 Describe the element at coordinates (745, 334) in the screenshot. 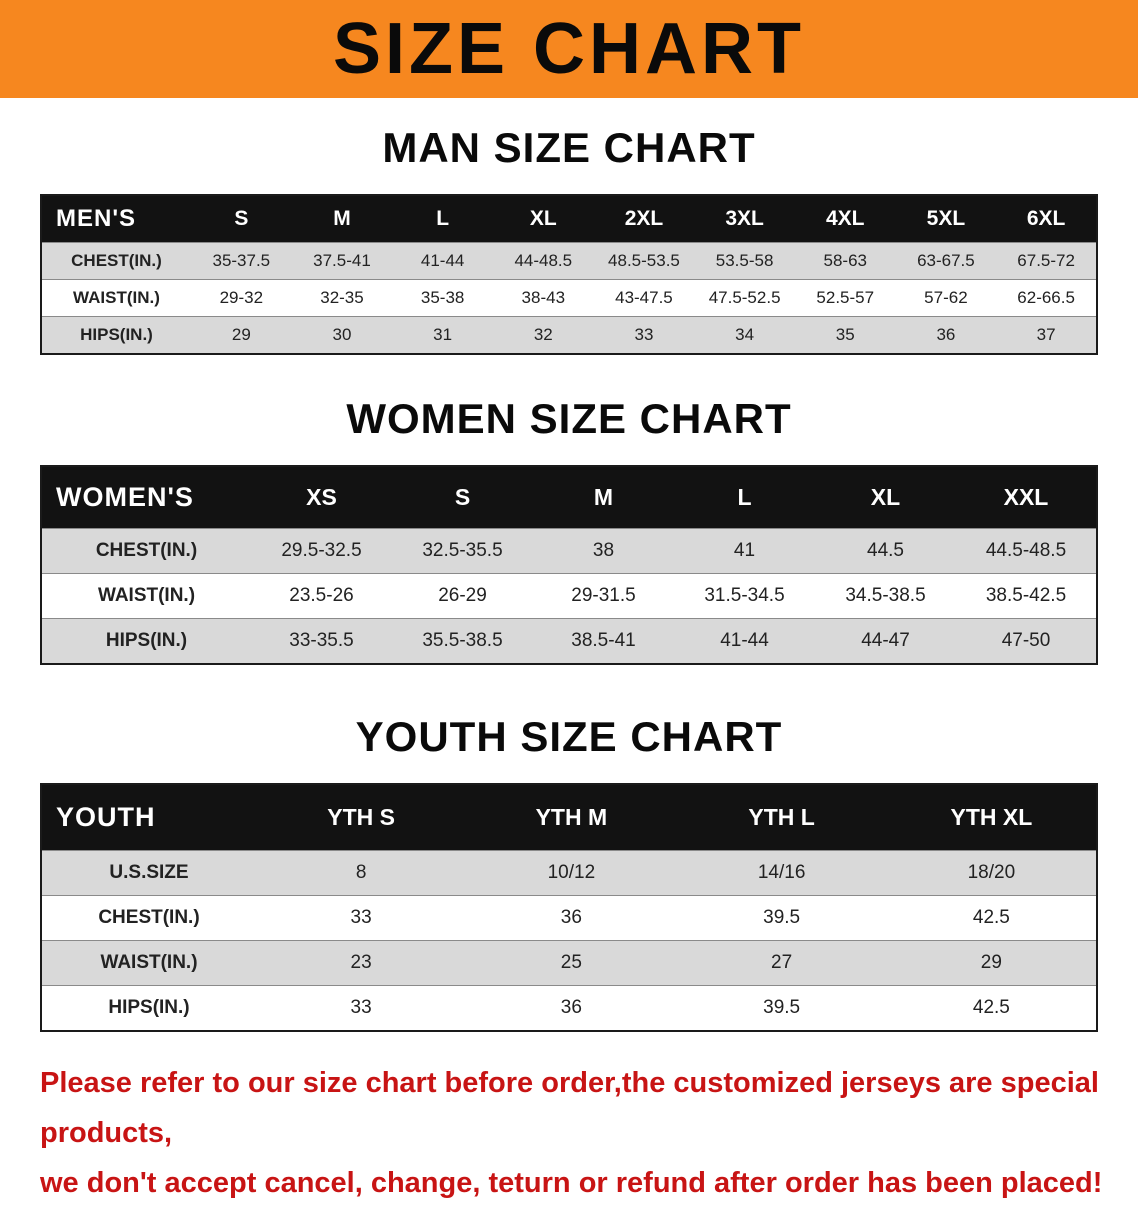

I see `value-cell: 34` at that location.